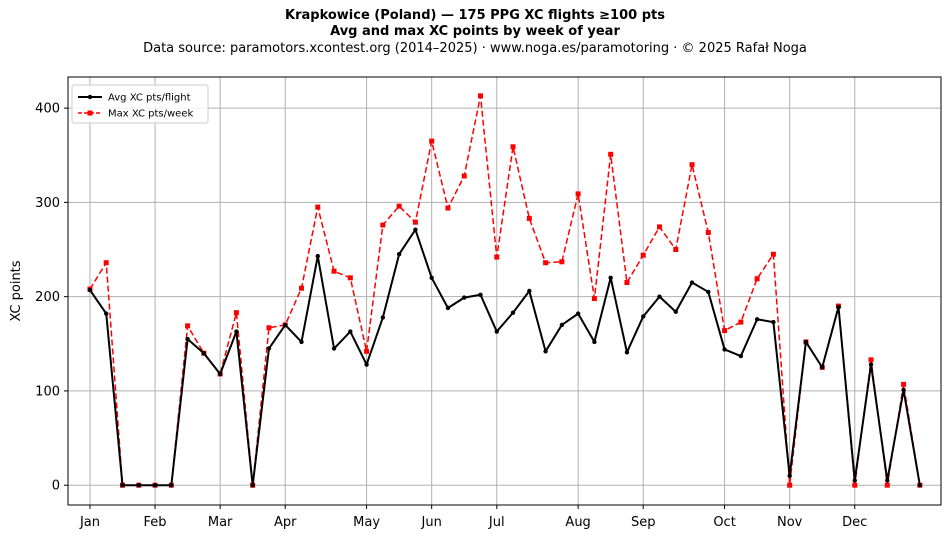 This screenshot has height=539, width=950. Describe the element at coordinates (155, 522) in the screenshot. I see `x-tick-label: Feb` at that location.